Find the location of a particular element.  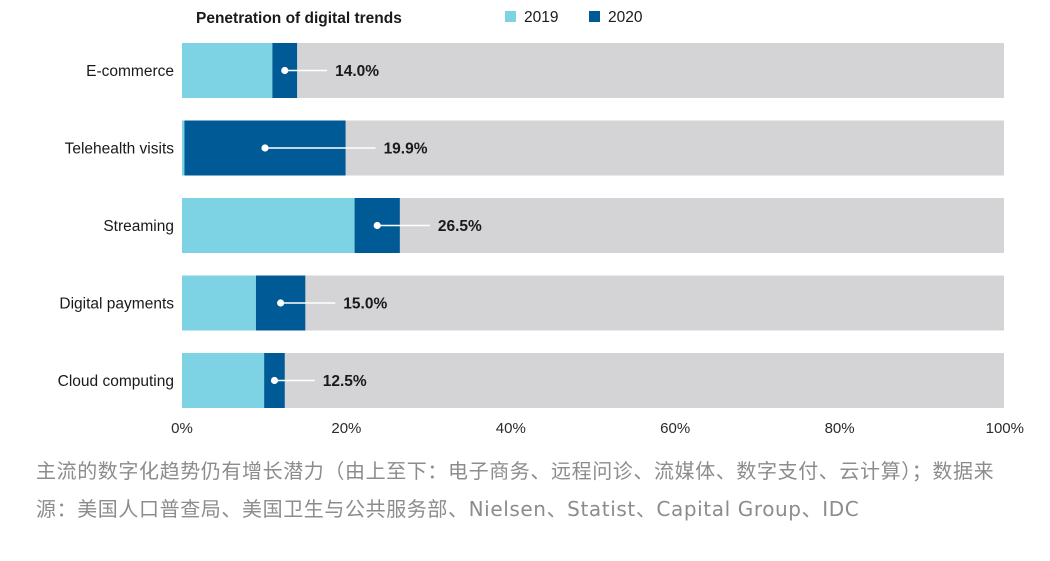

x-tick-label: 80% is located at coordinates (840, 428).